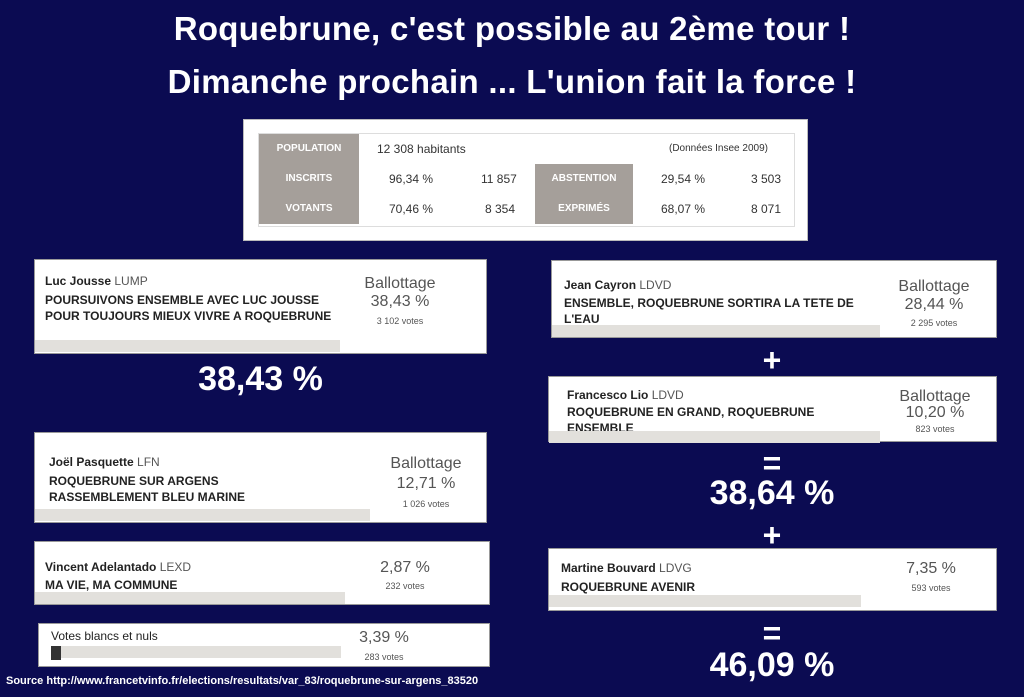 The height and width of the screenshot is (697, 1024). What do you see at coordinates (260, 379) in the screenshot?
I see `jousse-total: 38,43 %` at bounding box center [260, 379].